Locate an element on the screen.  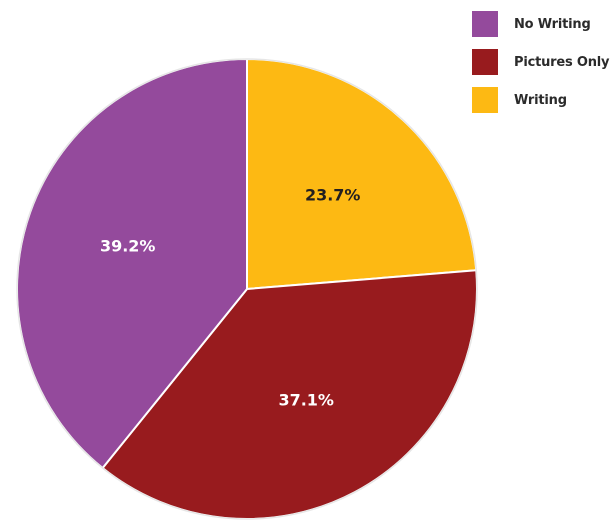
legend-swatch-no-writing is located at coordinates (485, 24).